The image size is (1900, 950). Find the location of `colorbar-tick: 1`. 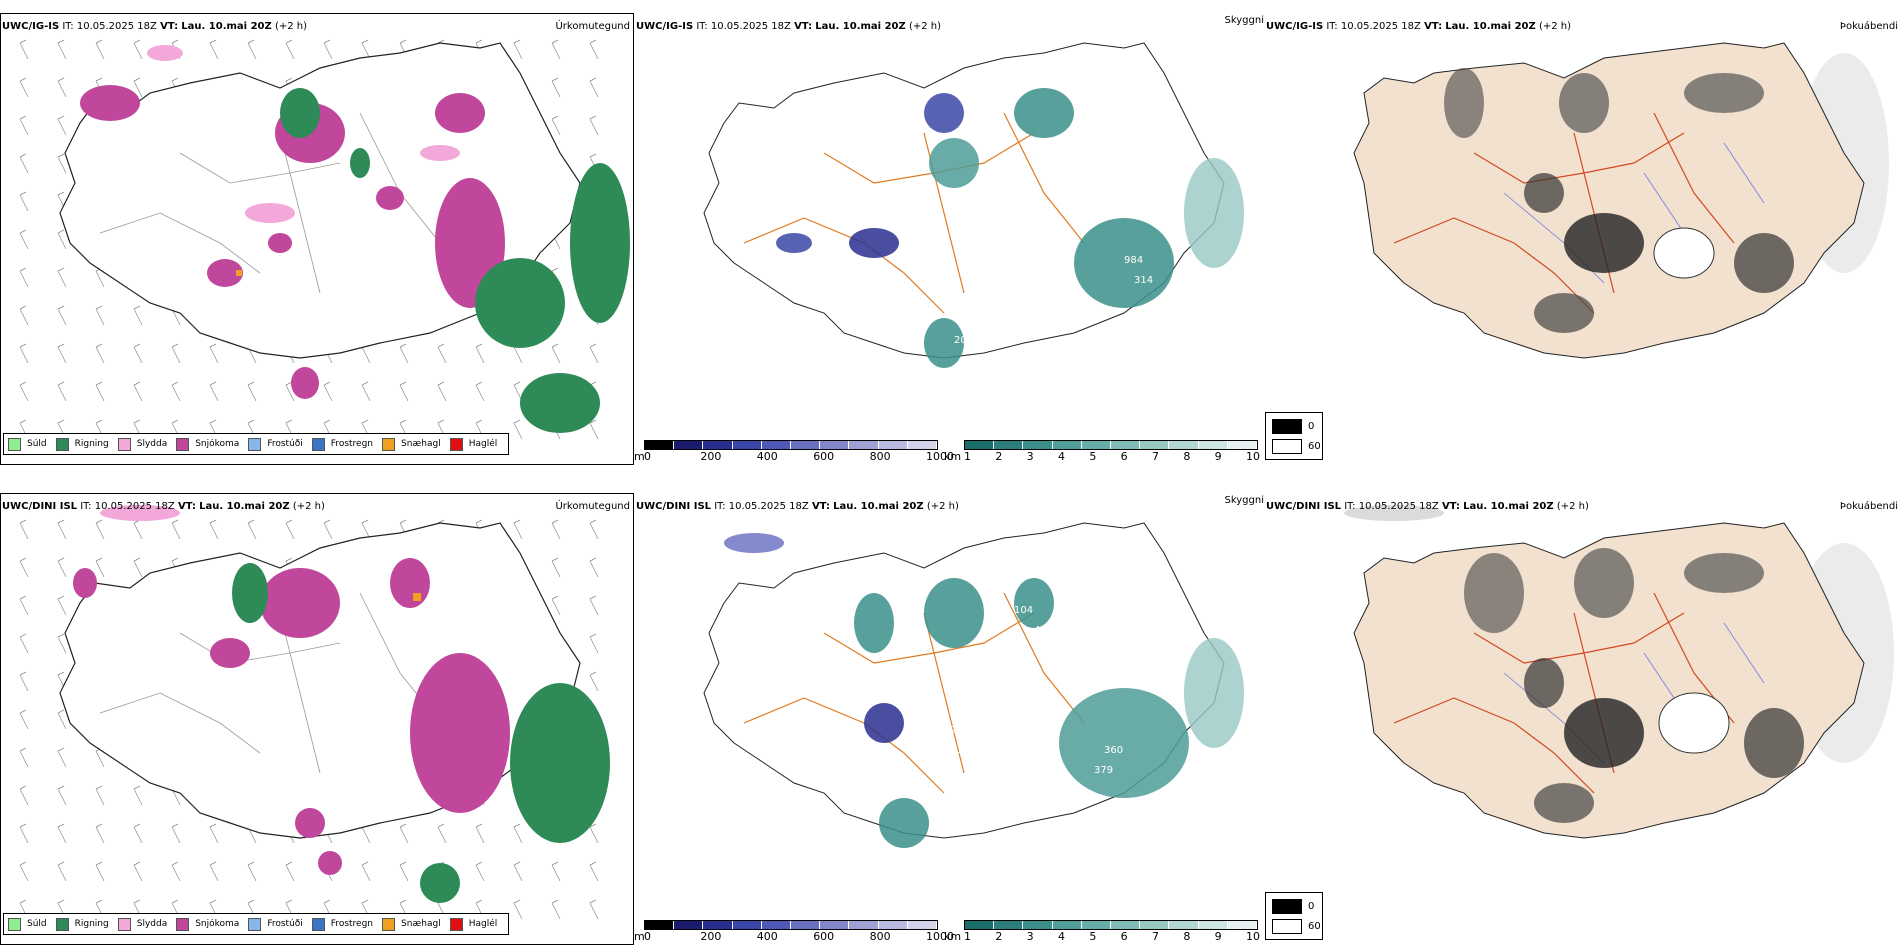

colorbar-tick: 1 is located at coordinates (967, 456).